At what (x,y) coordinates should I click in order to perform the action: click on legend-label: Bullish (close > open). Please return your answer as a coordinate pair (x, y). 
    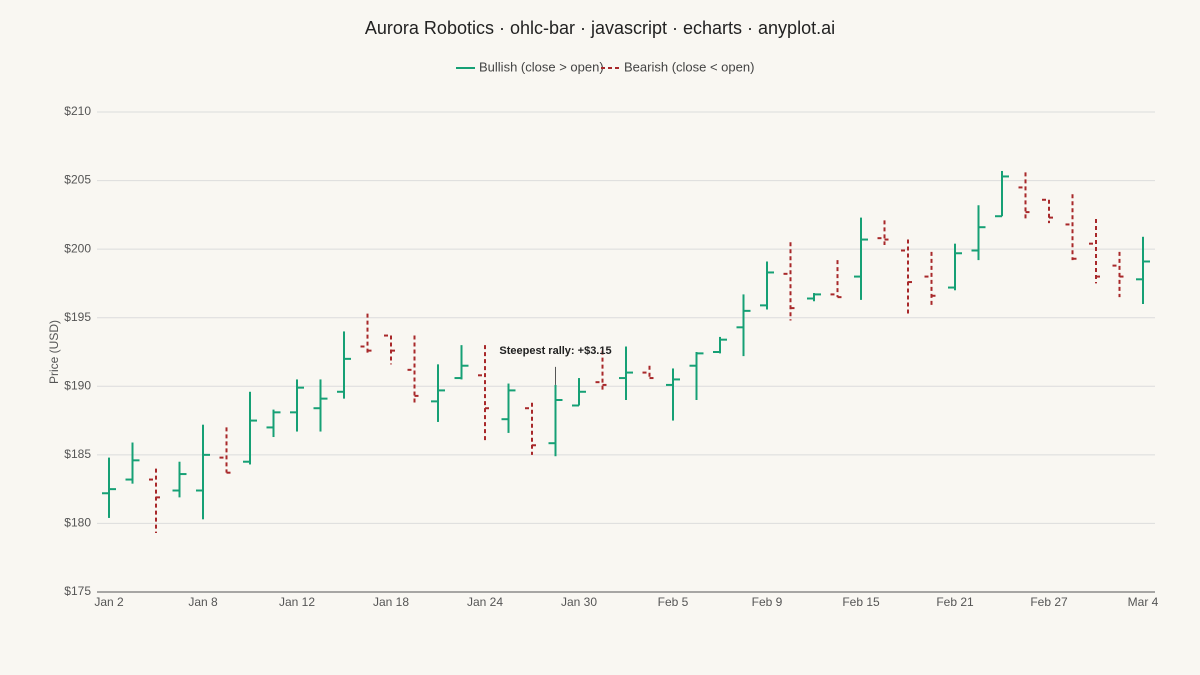
    Looking at the image, I should click on (541, 66).